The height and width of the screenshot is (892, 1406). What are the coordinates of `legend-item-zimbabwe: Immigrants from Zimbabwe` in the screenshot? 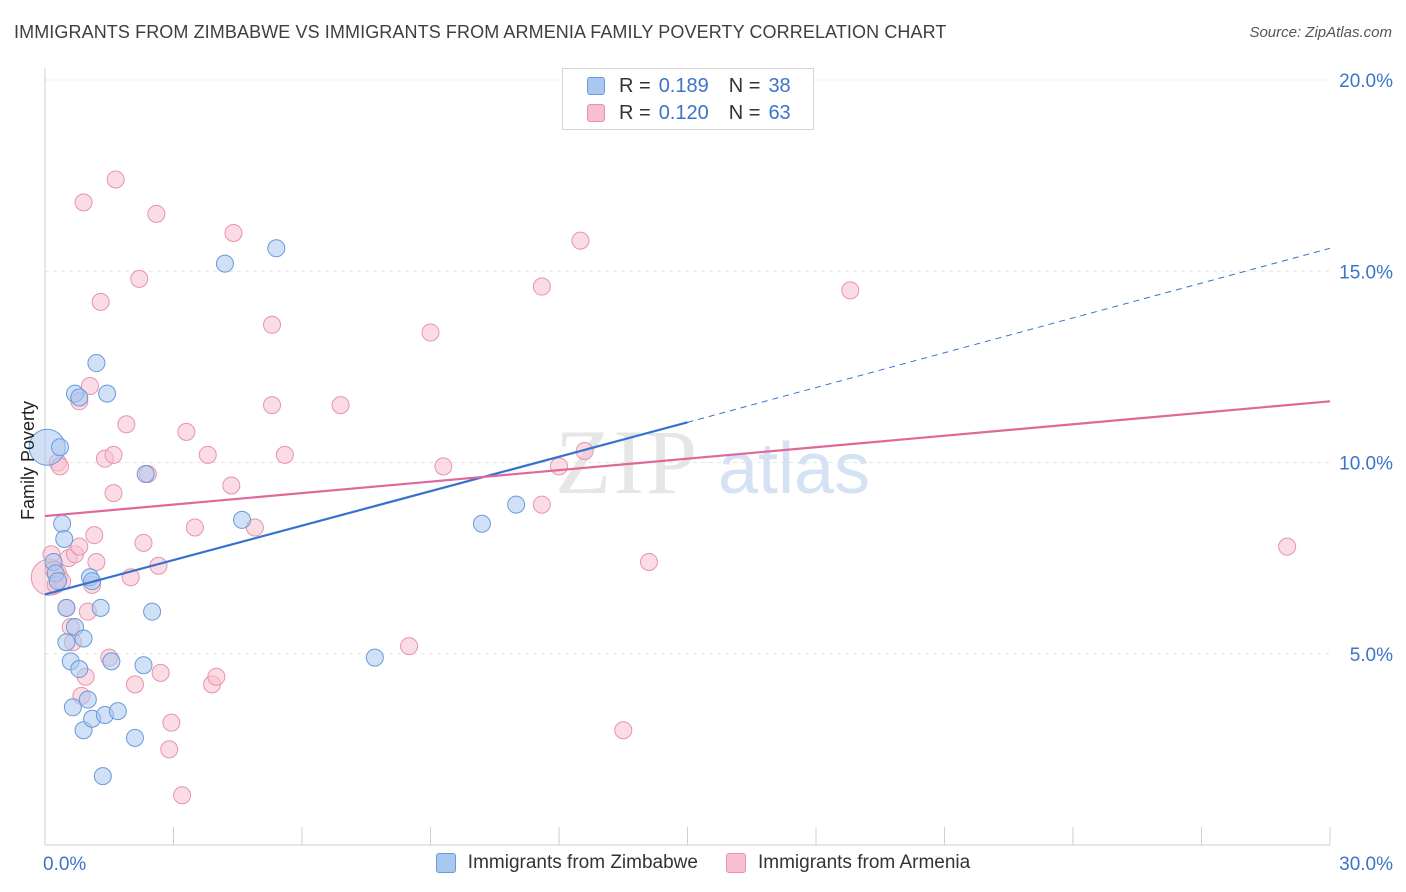 It's located at (566, 863).